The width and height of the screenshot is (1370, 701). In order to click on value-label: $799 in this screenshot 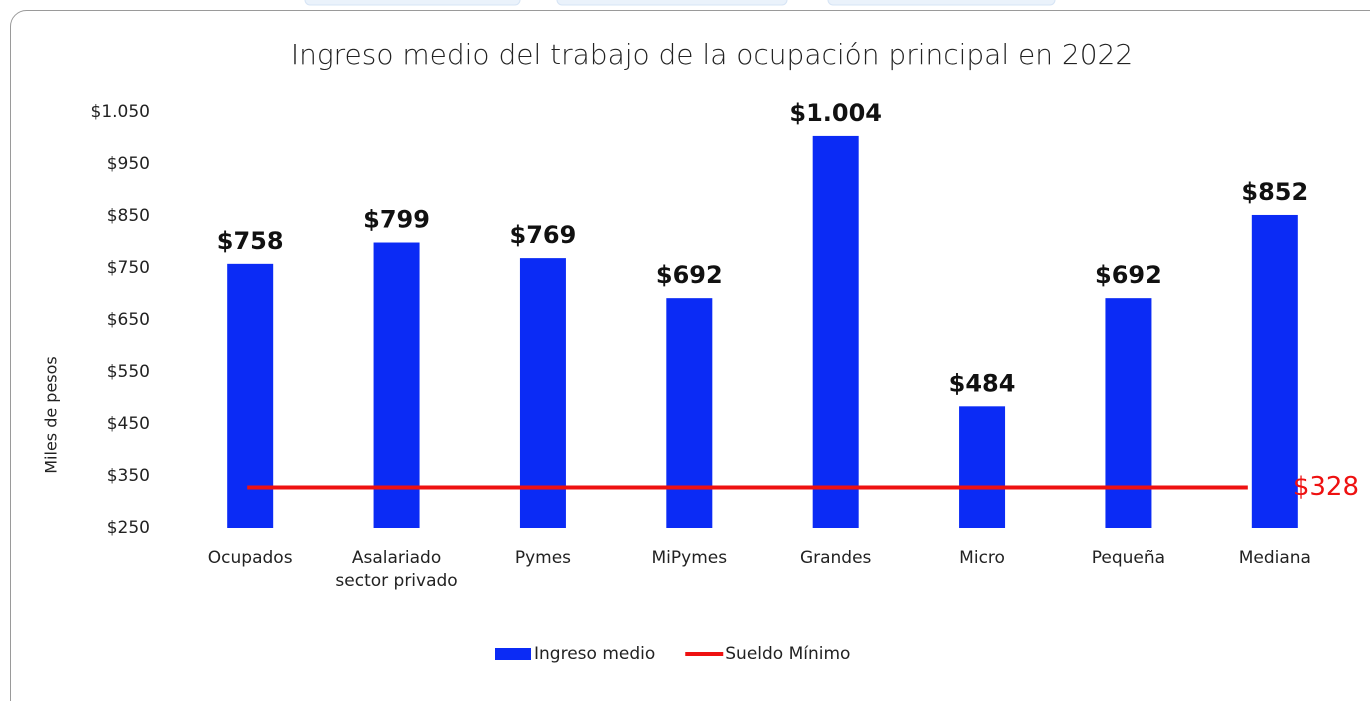, I will do `click(396, 220)`.